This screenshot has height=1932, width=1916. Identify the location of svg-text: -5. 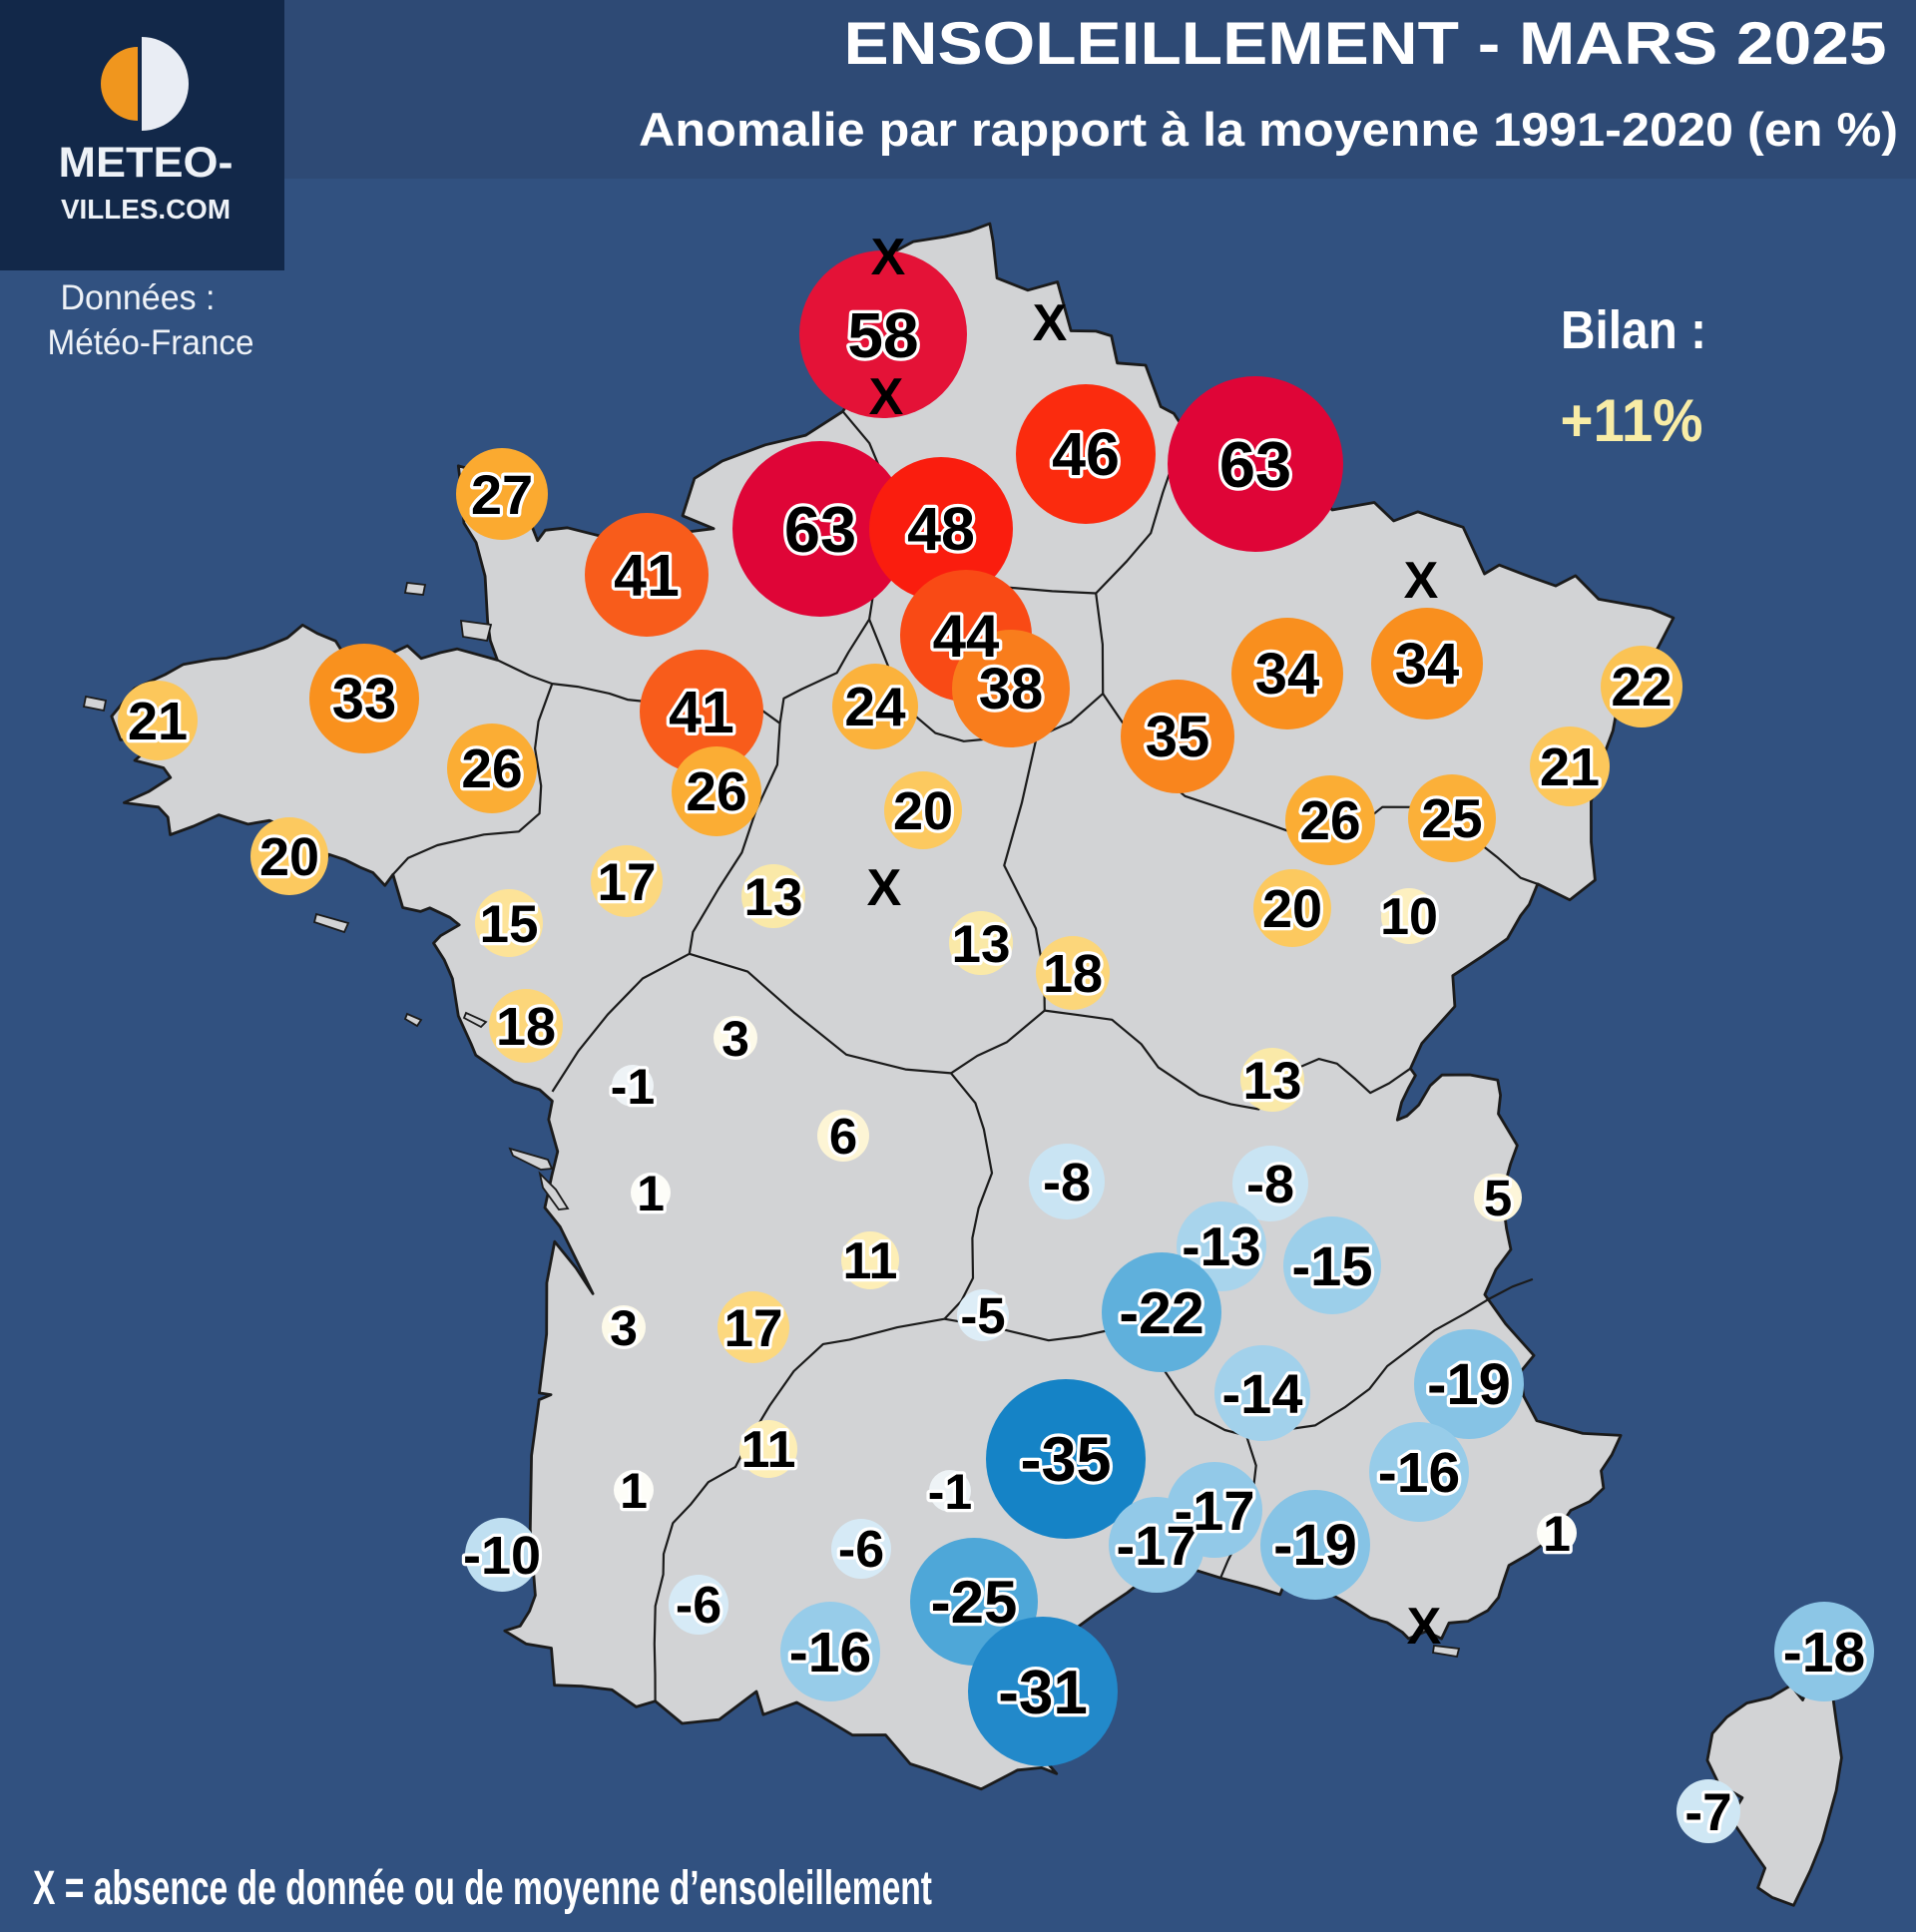
(982, 1315).